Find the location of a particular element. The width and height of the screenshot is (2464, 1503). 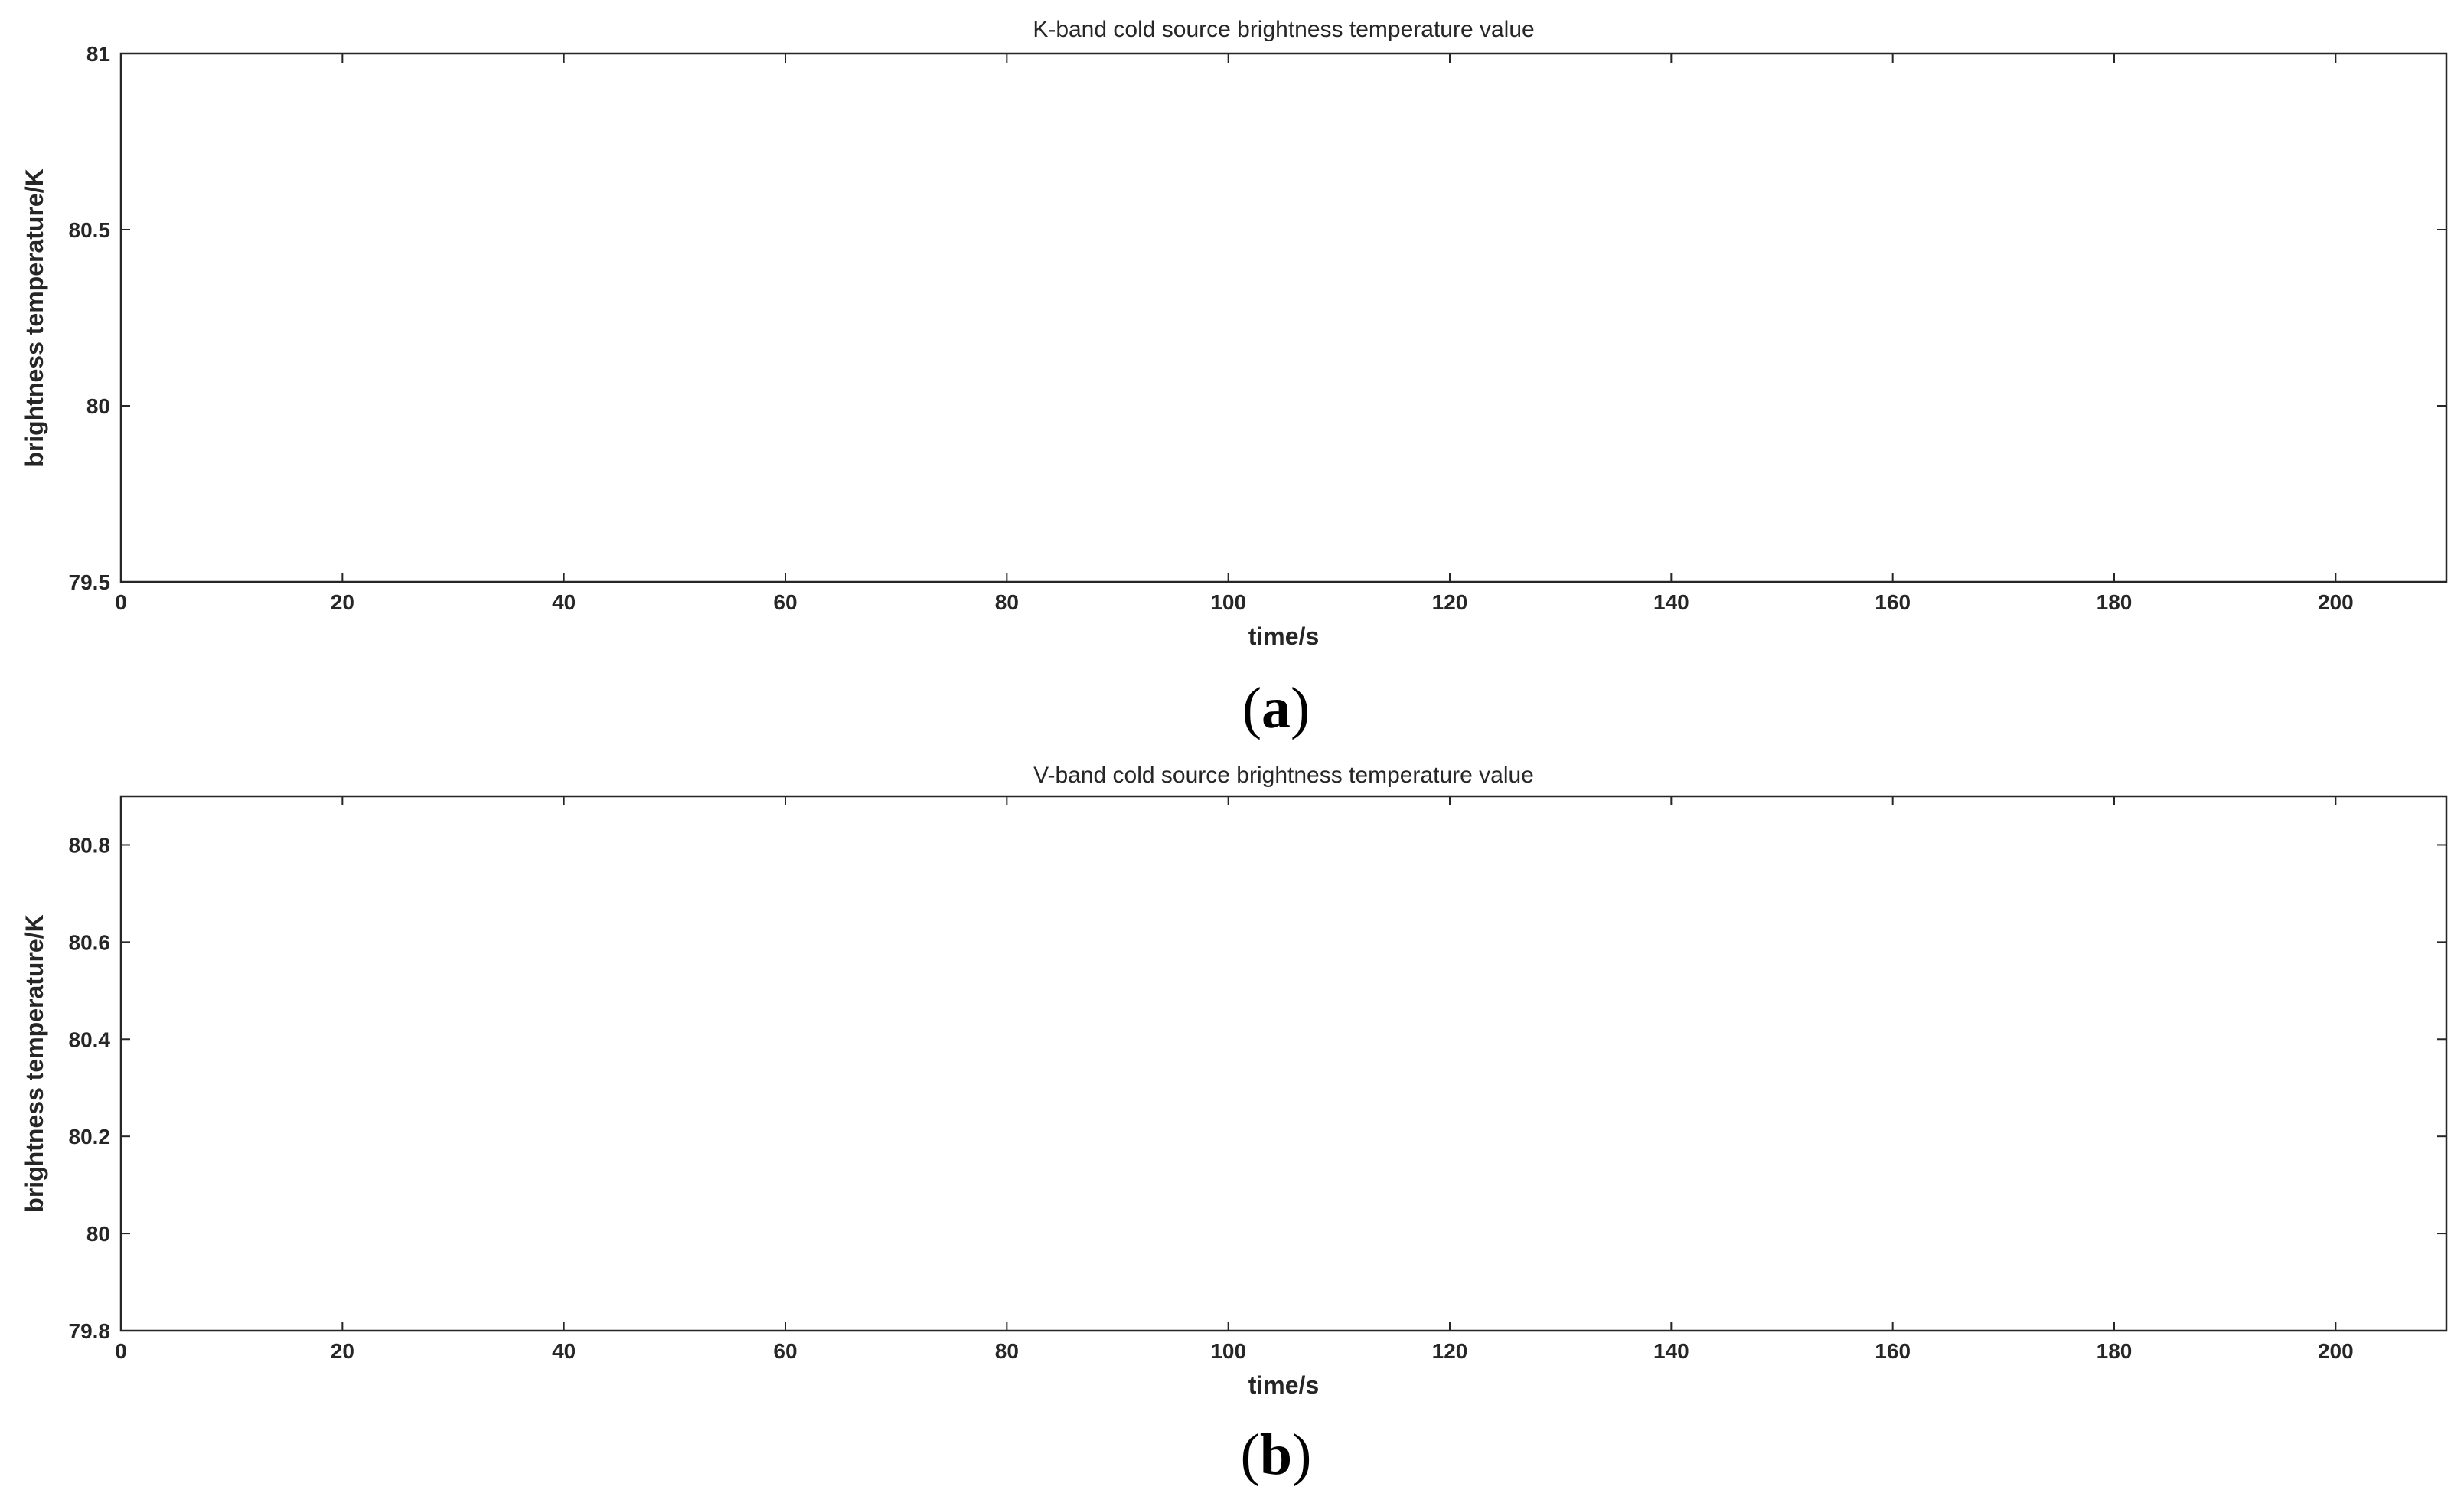

panel-caption: (b) is located at coordinates (1276, 1455).